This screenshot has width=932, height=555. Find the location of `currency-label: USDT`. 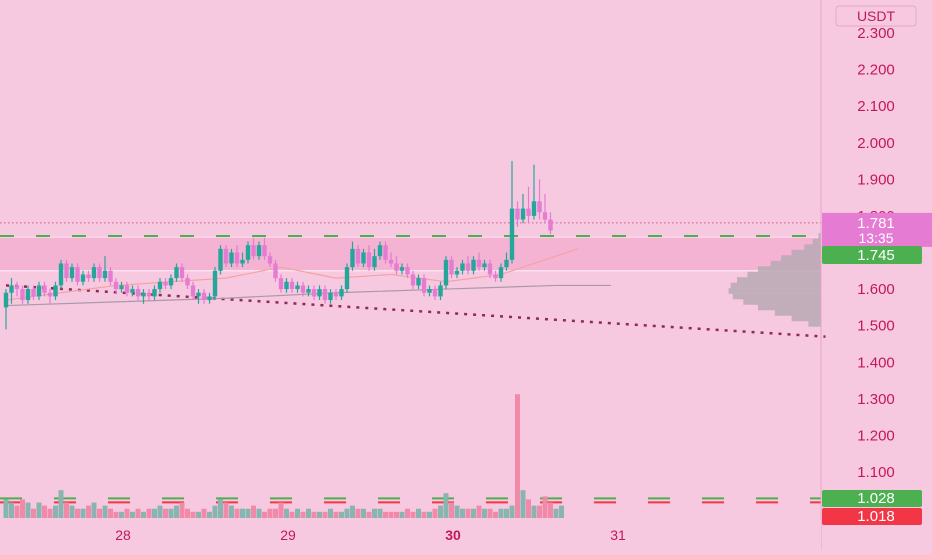

currency-label: USDT is located at coordinates (876, 16).